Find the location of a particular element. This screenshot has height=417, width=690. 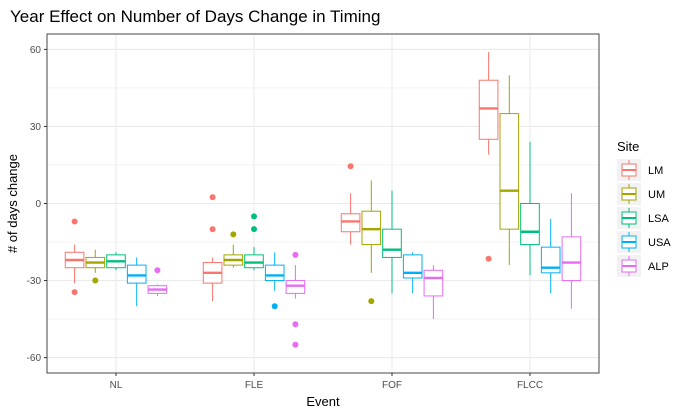

box-um-nl is located at coordinates (95, 266).